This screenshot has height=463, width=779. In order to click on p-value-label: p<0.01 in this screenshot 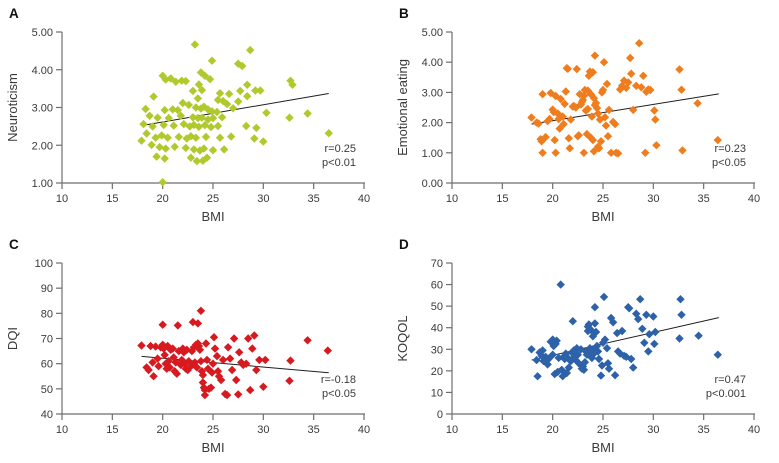, I will do `click(339, 163)`.